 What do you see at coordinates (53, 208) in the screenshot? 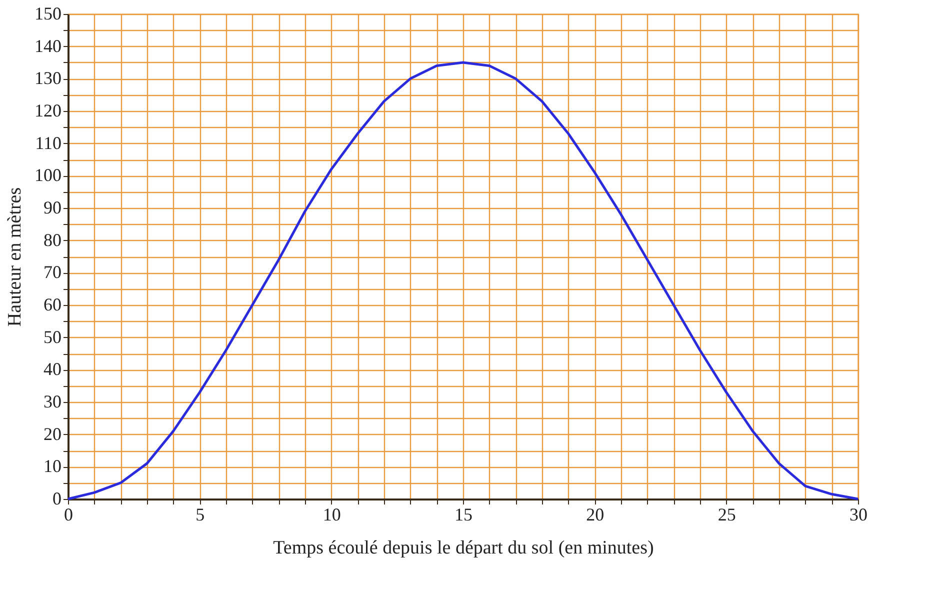
I see `y-tick-label: 90` at bounding box center [53, 208].